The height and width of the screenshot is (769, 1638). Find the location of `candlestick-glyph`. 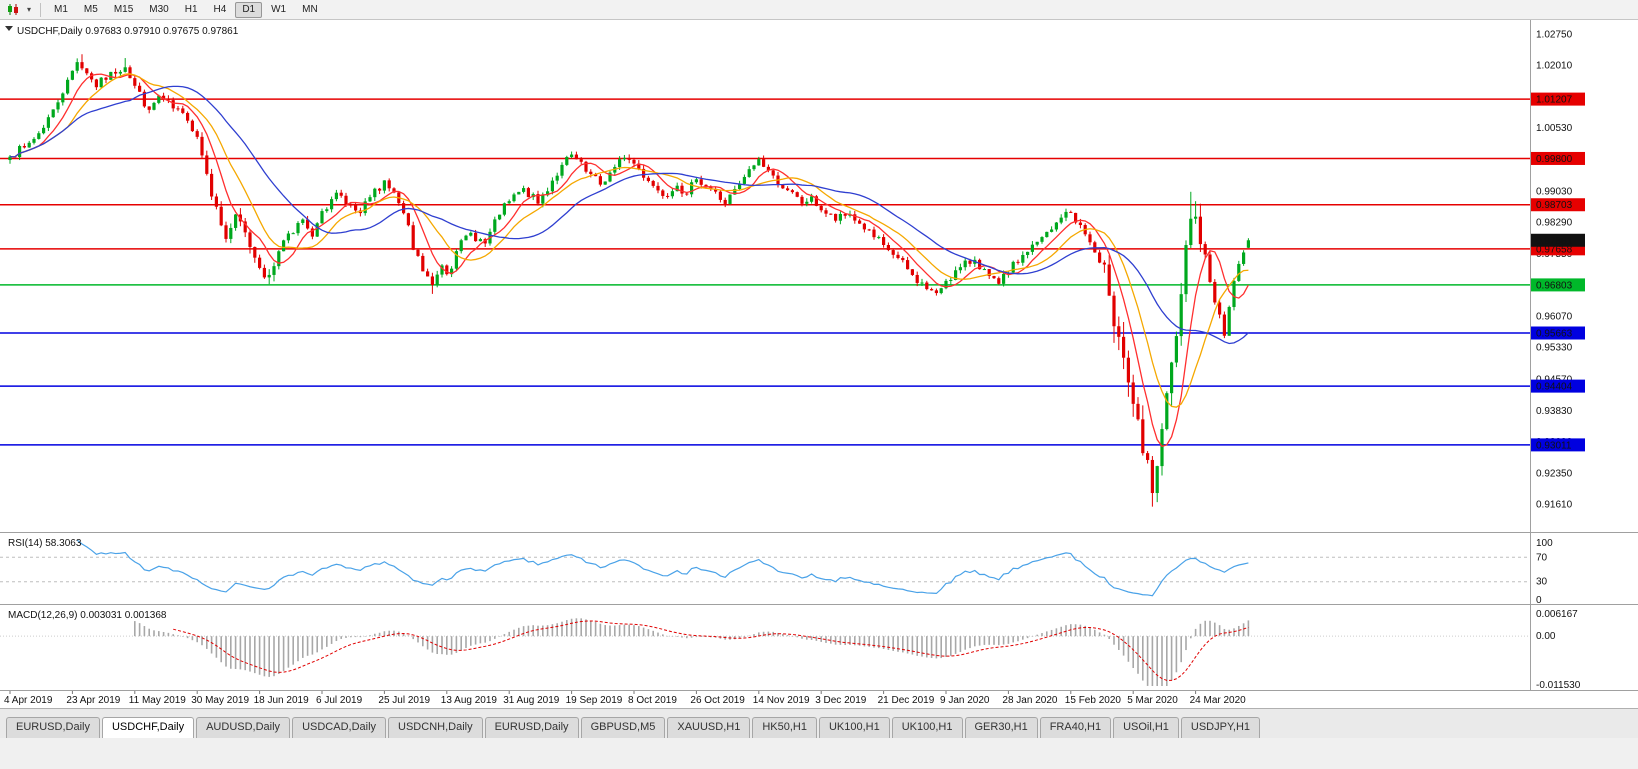

candlestick-glyph is located at coordinates (13, 9).